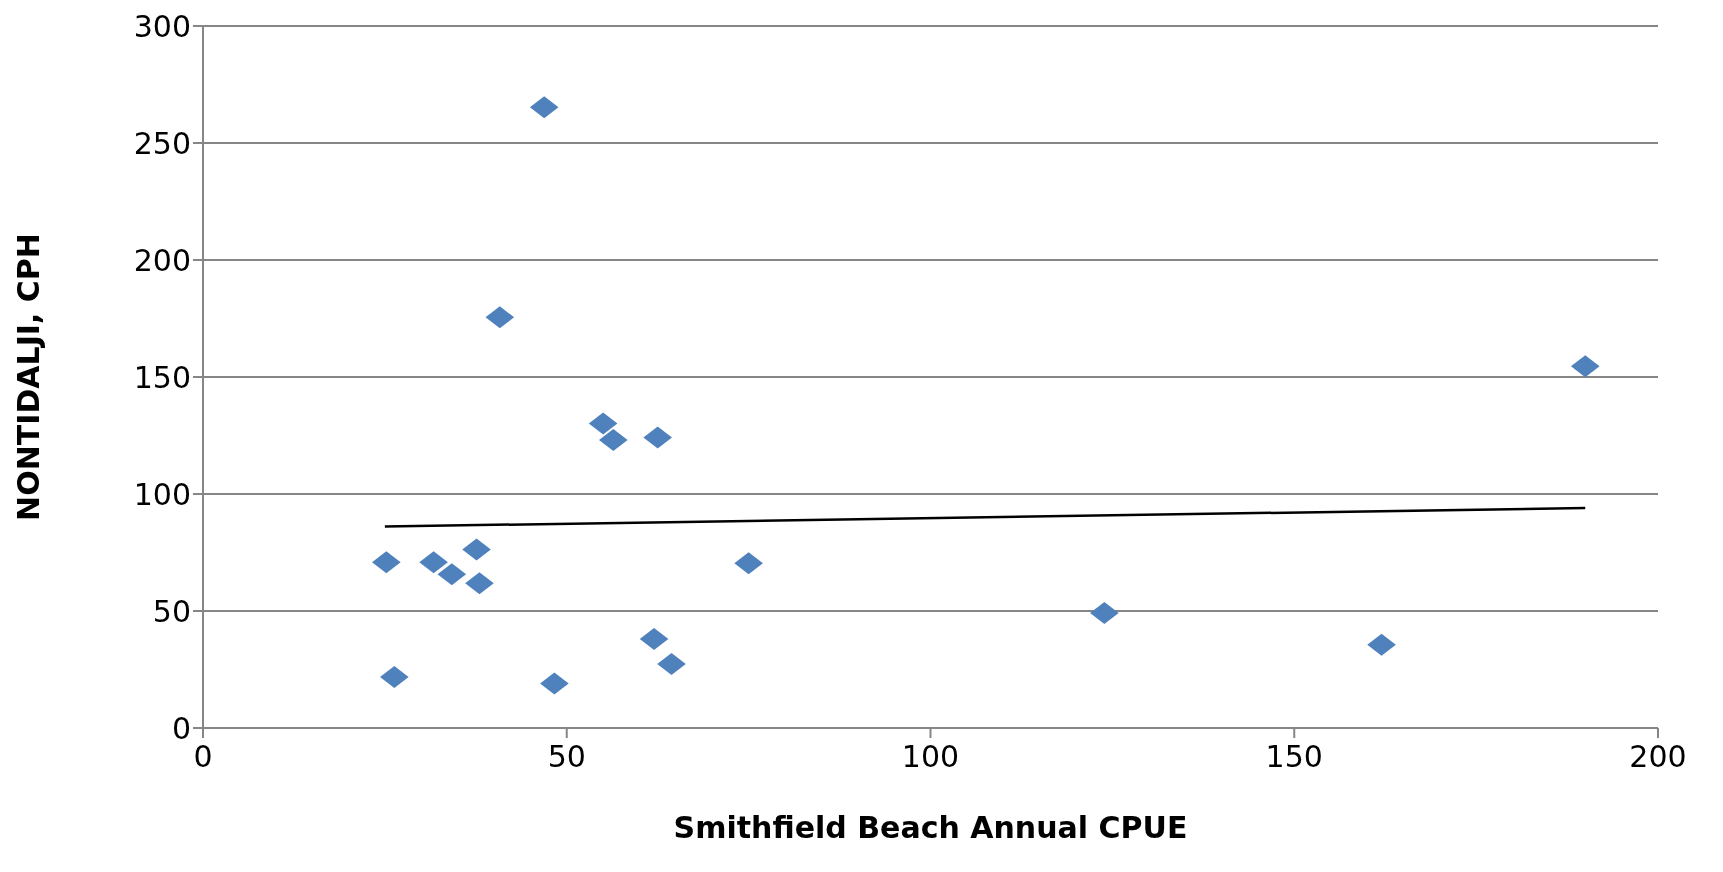 The height and width of the screenshot is (872, 1723). What do you see at coordinates (203, 757) in the screenshot?
I see `x-tick-label: 0` at bounding box center [203, 757].